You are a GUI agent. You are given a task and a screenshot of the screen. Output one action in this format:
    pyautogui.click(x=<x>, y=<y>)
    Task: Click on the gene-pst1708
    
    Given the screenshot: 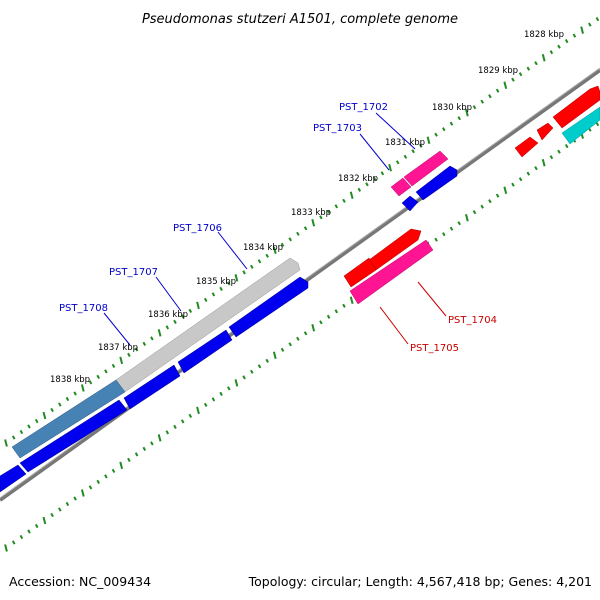 What is the action you would take?
    pyautogui.click(x=68, y=419)
    